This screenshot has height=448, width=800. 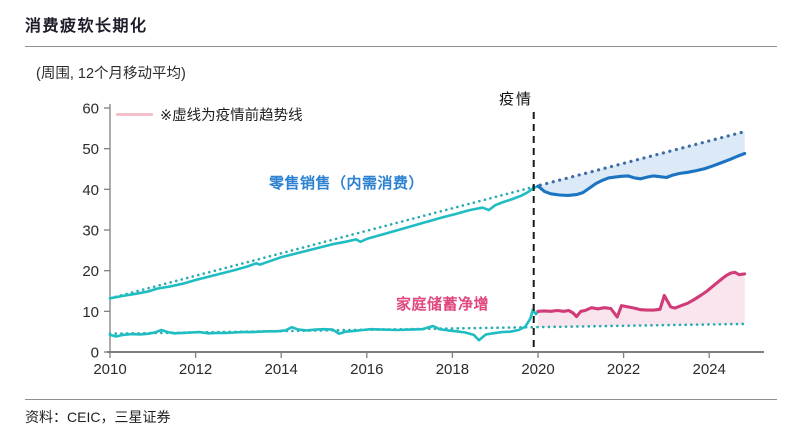 What do you see at coordinates (90, 231) in the screenshot?
I see `y-tick-label: 30` at bounding box center [90, 231].